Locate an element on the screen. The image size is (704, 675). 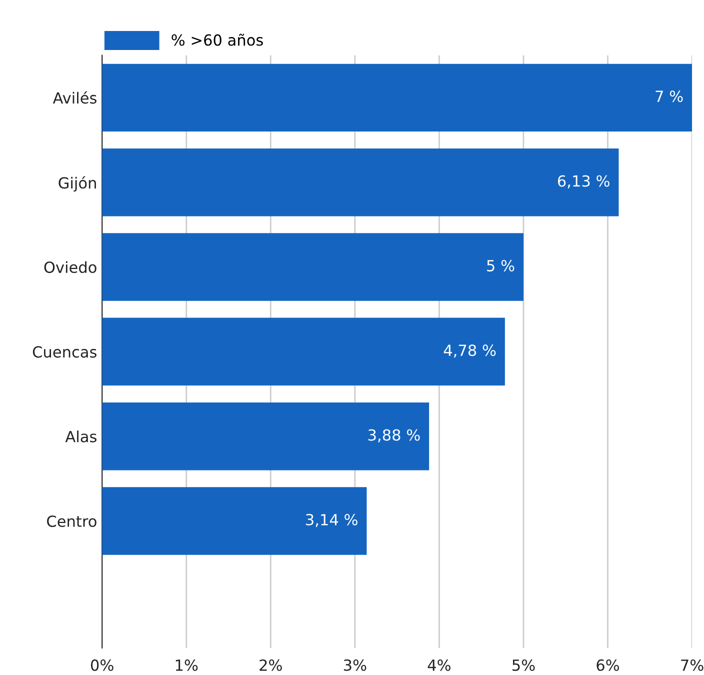
x-tick-label: 7% is located at coordinates (692, 665).